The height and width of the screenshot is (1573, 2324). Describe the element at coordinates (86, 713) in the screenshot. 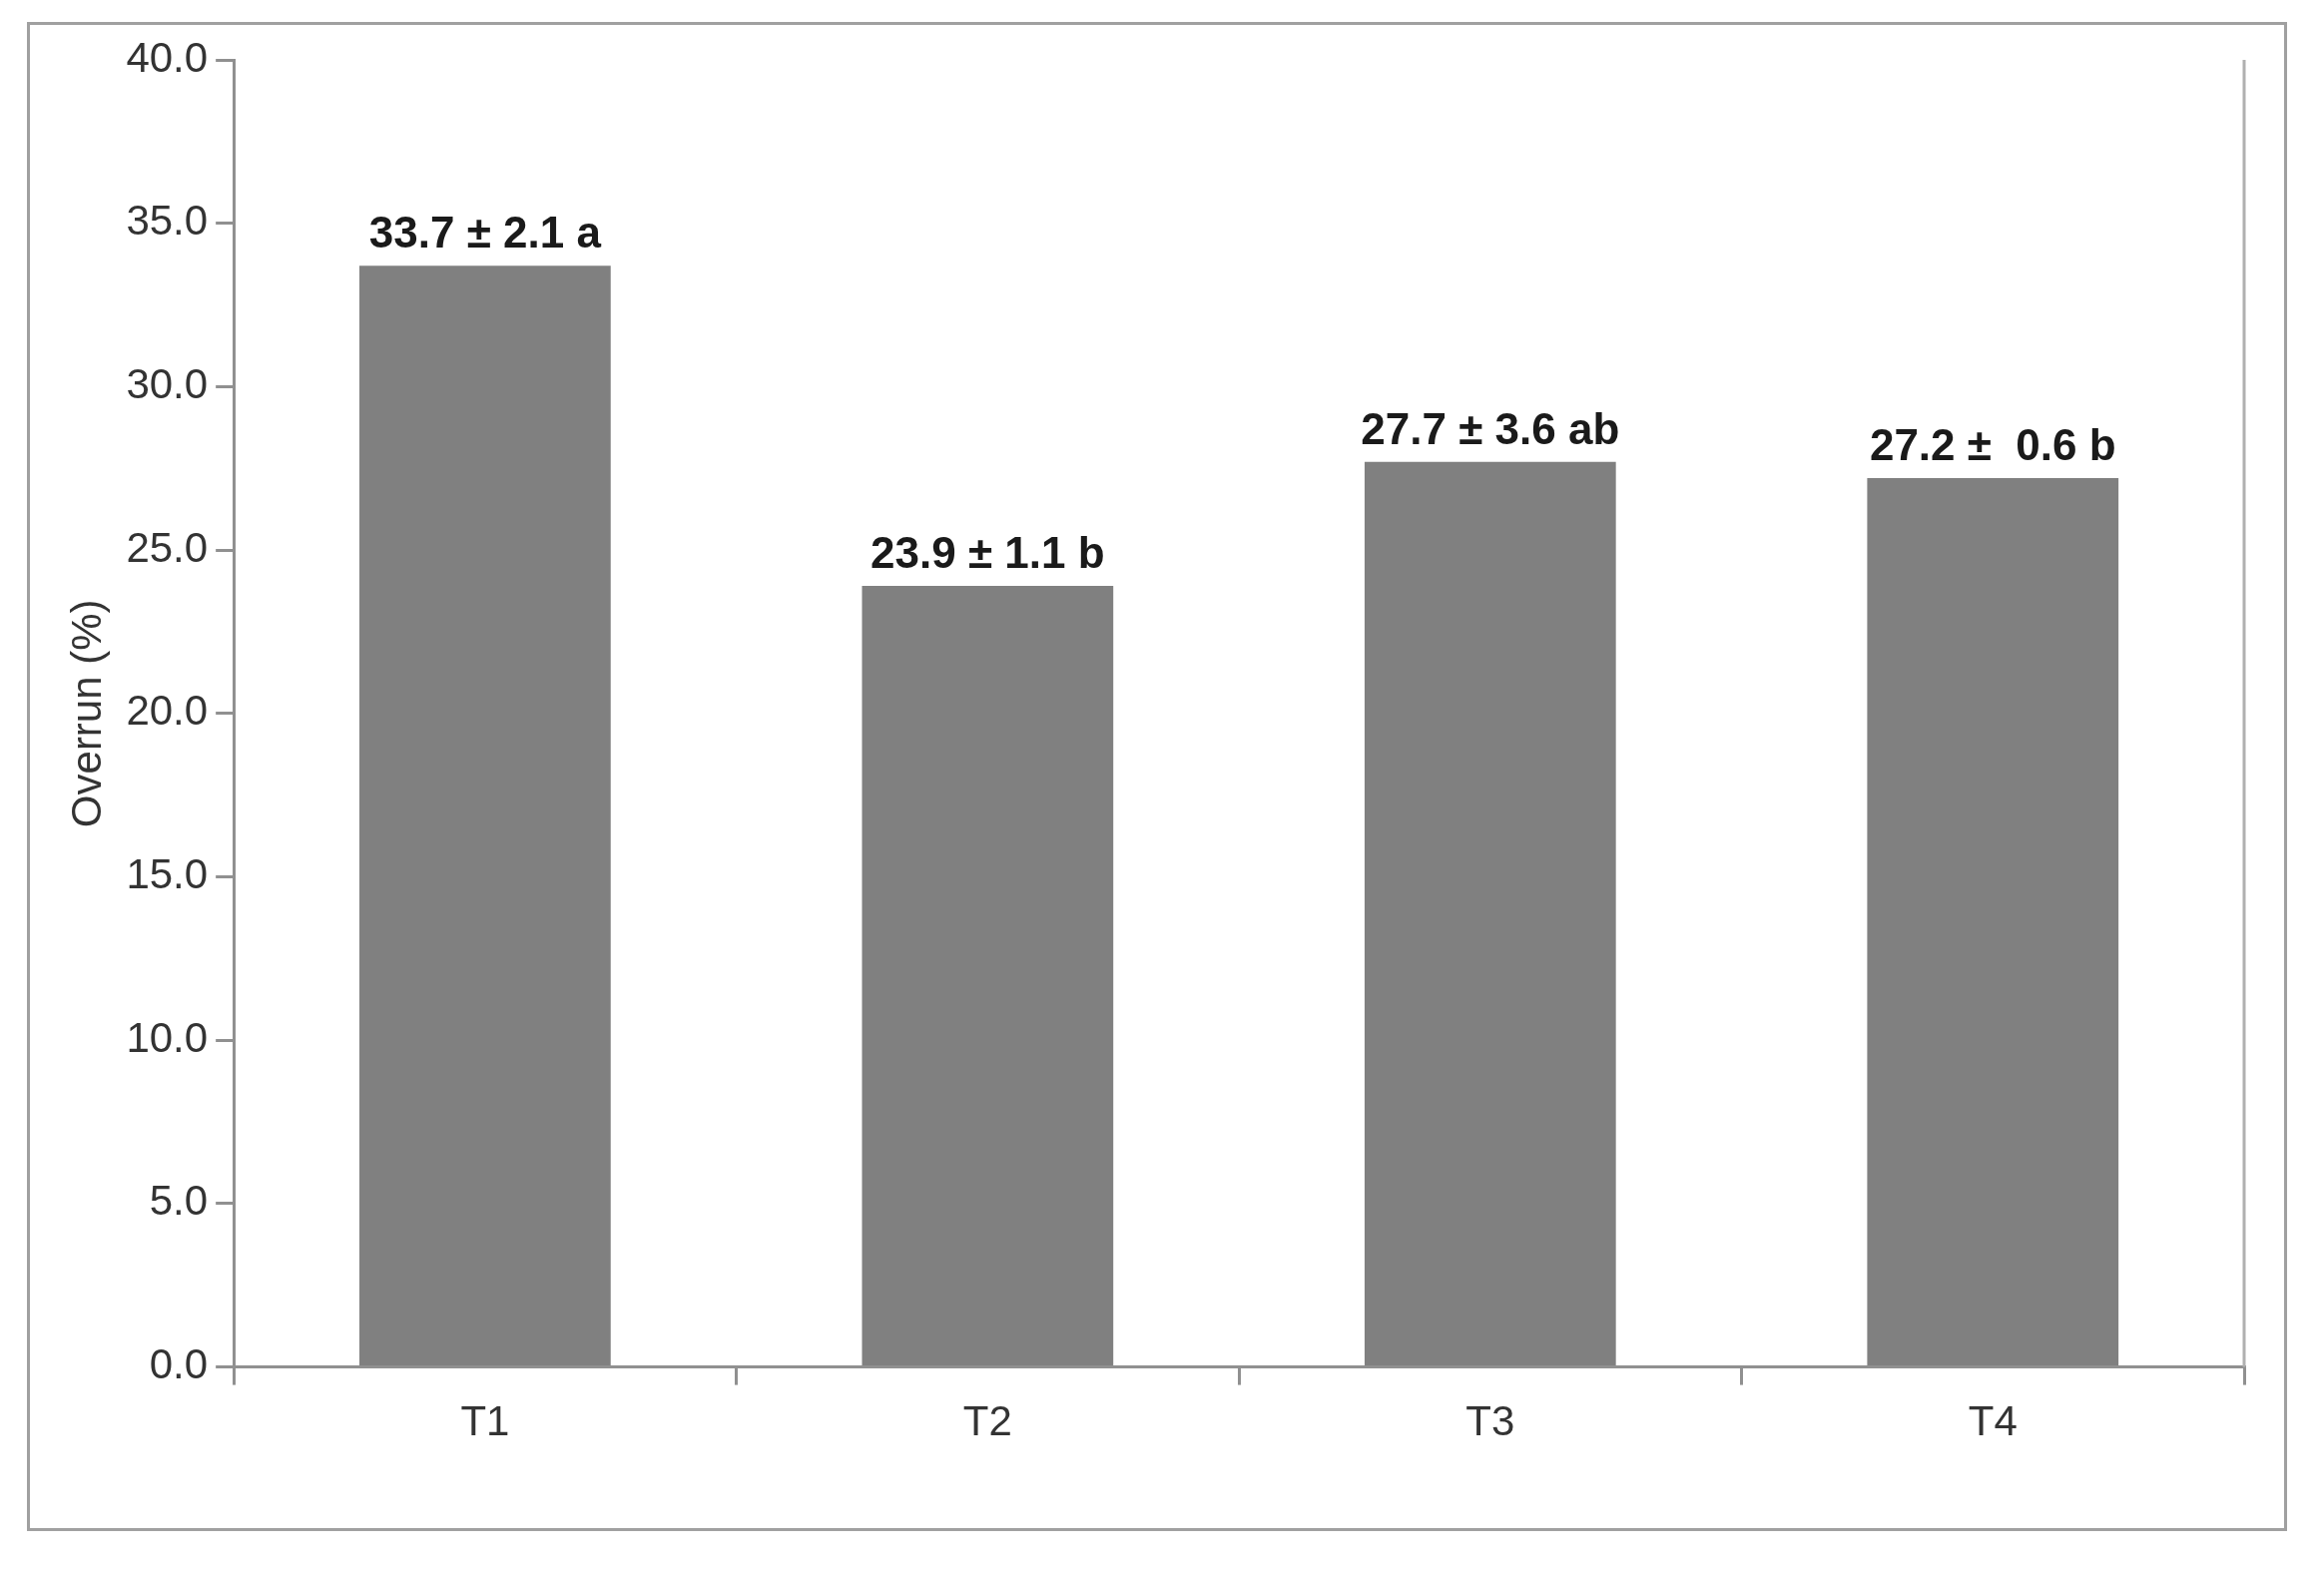

I see `y-axis-title: Overrun (%)` at that location.